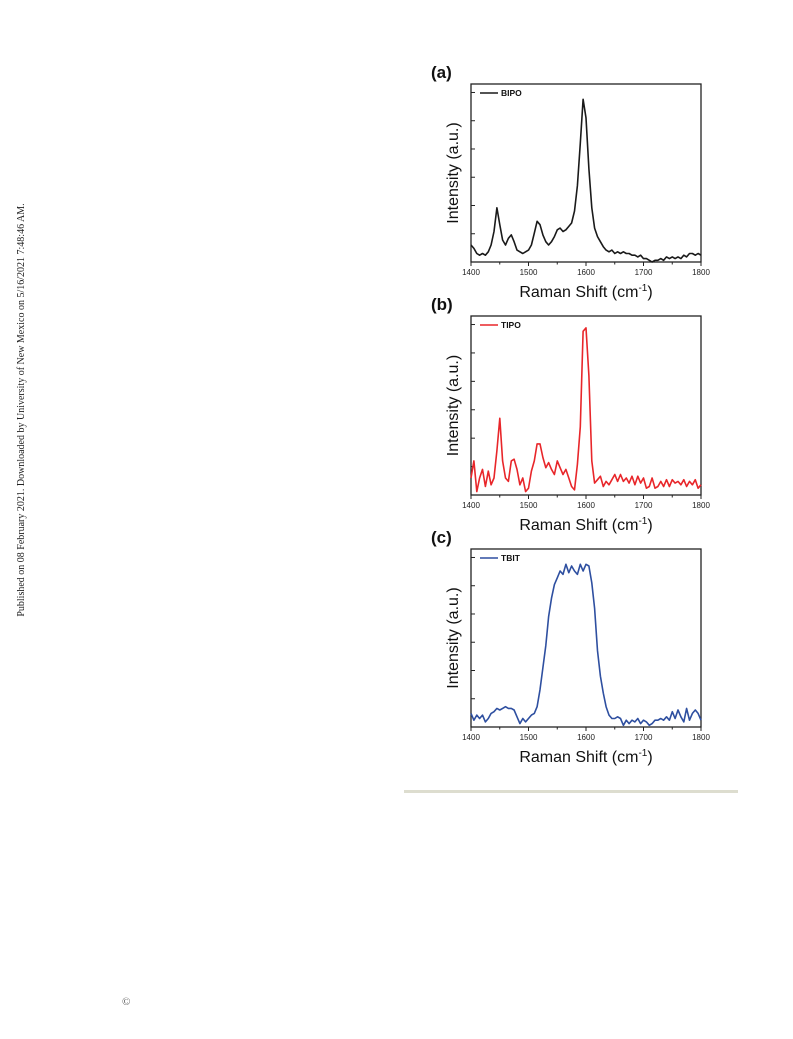 The width and height of the screenshot is (793, 1039). I want to click on copyright-symbol: ©, so click(126, 1002).